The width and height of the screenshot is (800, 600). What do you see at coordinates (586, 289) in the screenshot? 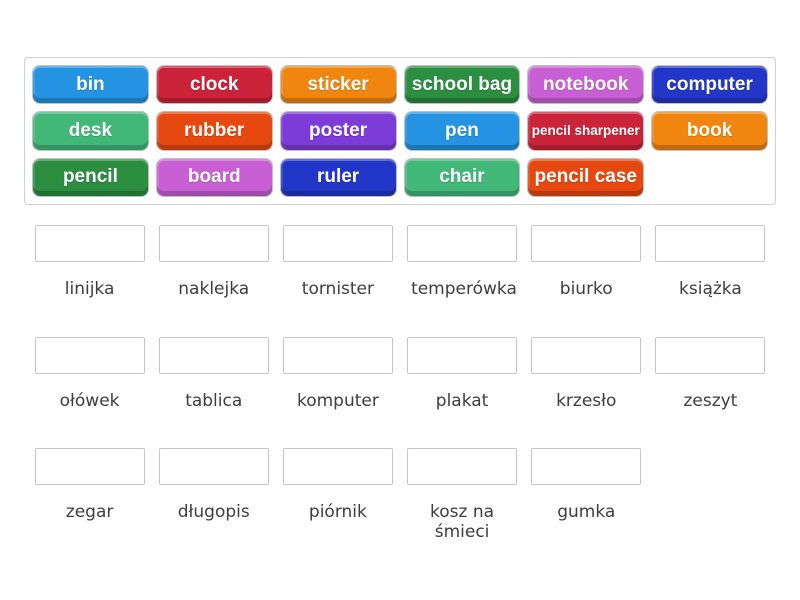
I see `slot-label: biurko` at bounding box center [586, 289].